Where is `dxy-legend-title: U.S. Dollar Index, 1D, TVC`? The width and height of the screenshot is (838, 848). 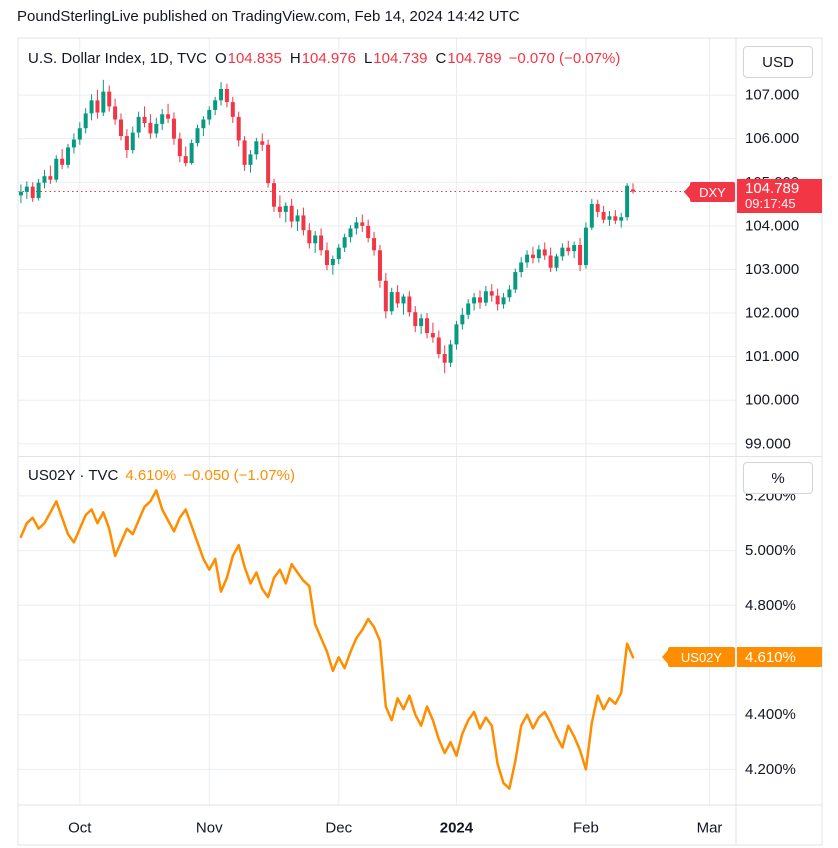
dxy-legend-title: U.S. Dollar Index, 1D, TVC is located at coordinates (117, 58).